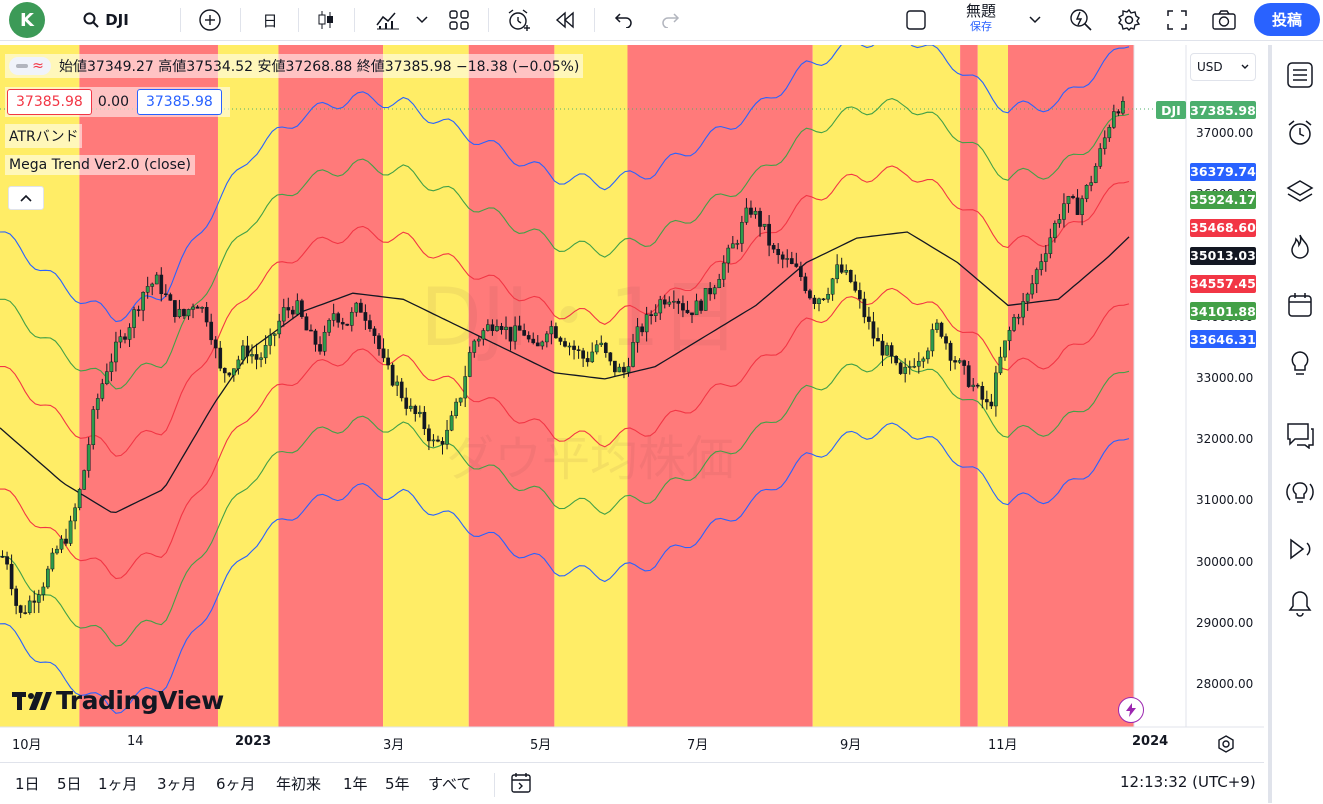 This screenshot has height=804, width=1323. What do you see at coordinates (1287, 19) in the screenshot?
I see `publish-button: 投稿` at bounding box center [1287, 19].